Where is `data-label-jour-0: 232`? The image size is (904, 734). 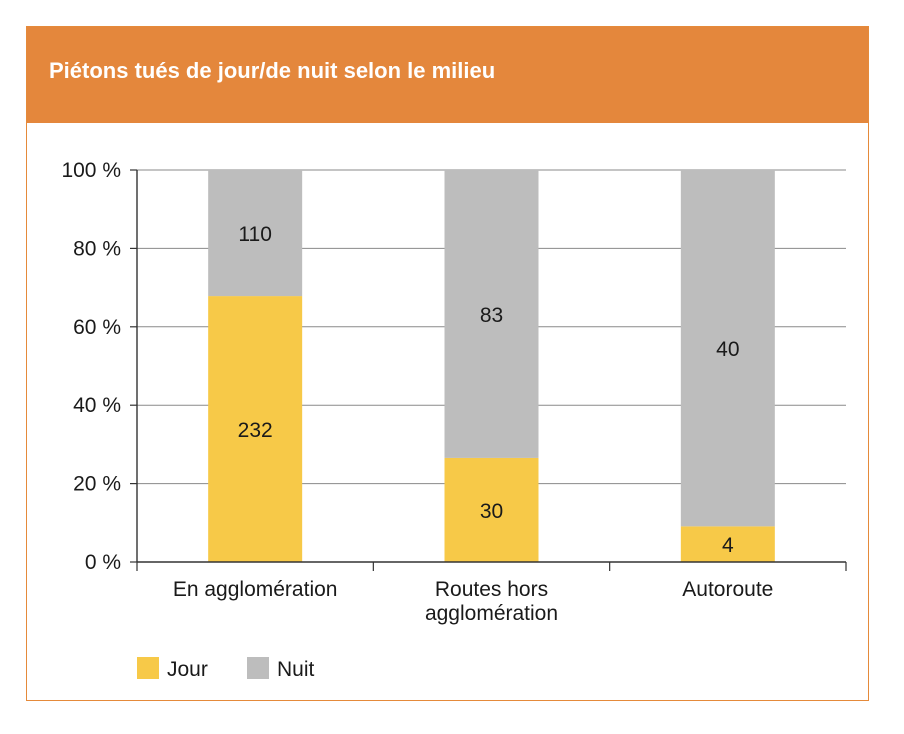 data-label-jour-0: 232 is located at coordinates (255, 430).